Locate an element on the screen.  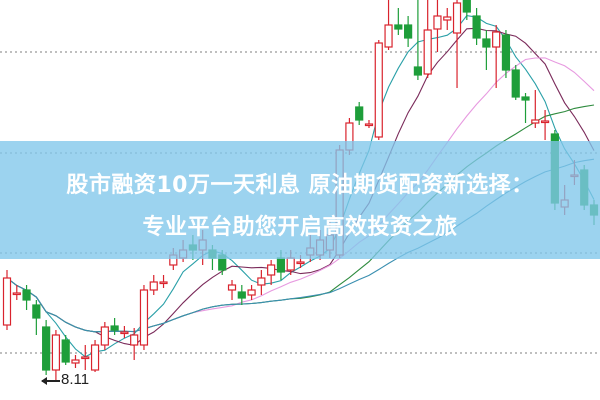
banner-title-line2: 专业平台助您开启高效投资之旅 is located at coordinates (300, 227).